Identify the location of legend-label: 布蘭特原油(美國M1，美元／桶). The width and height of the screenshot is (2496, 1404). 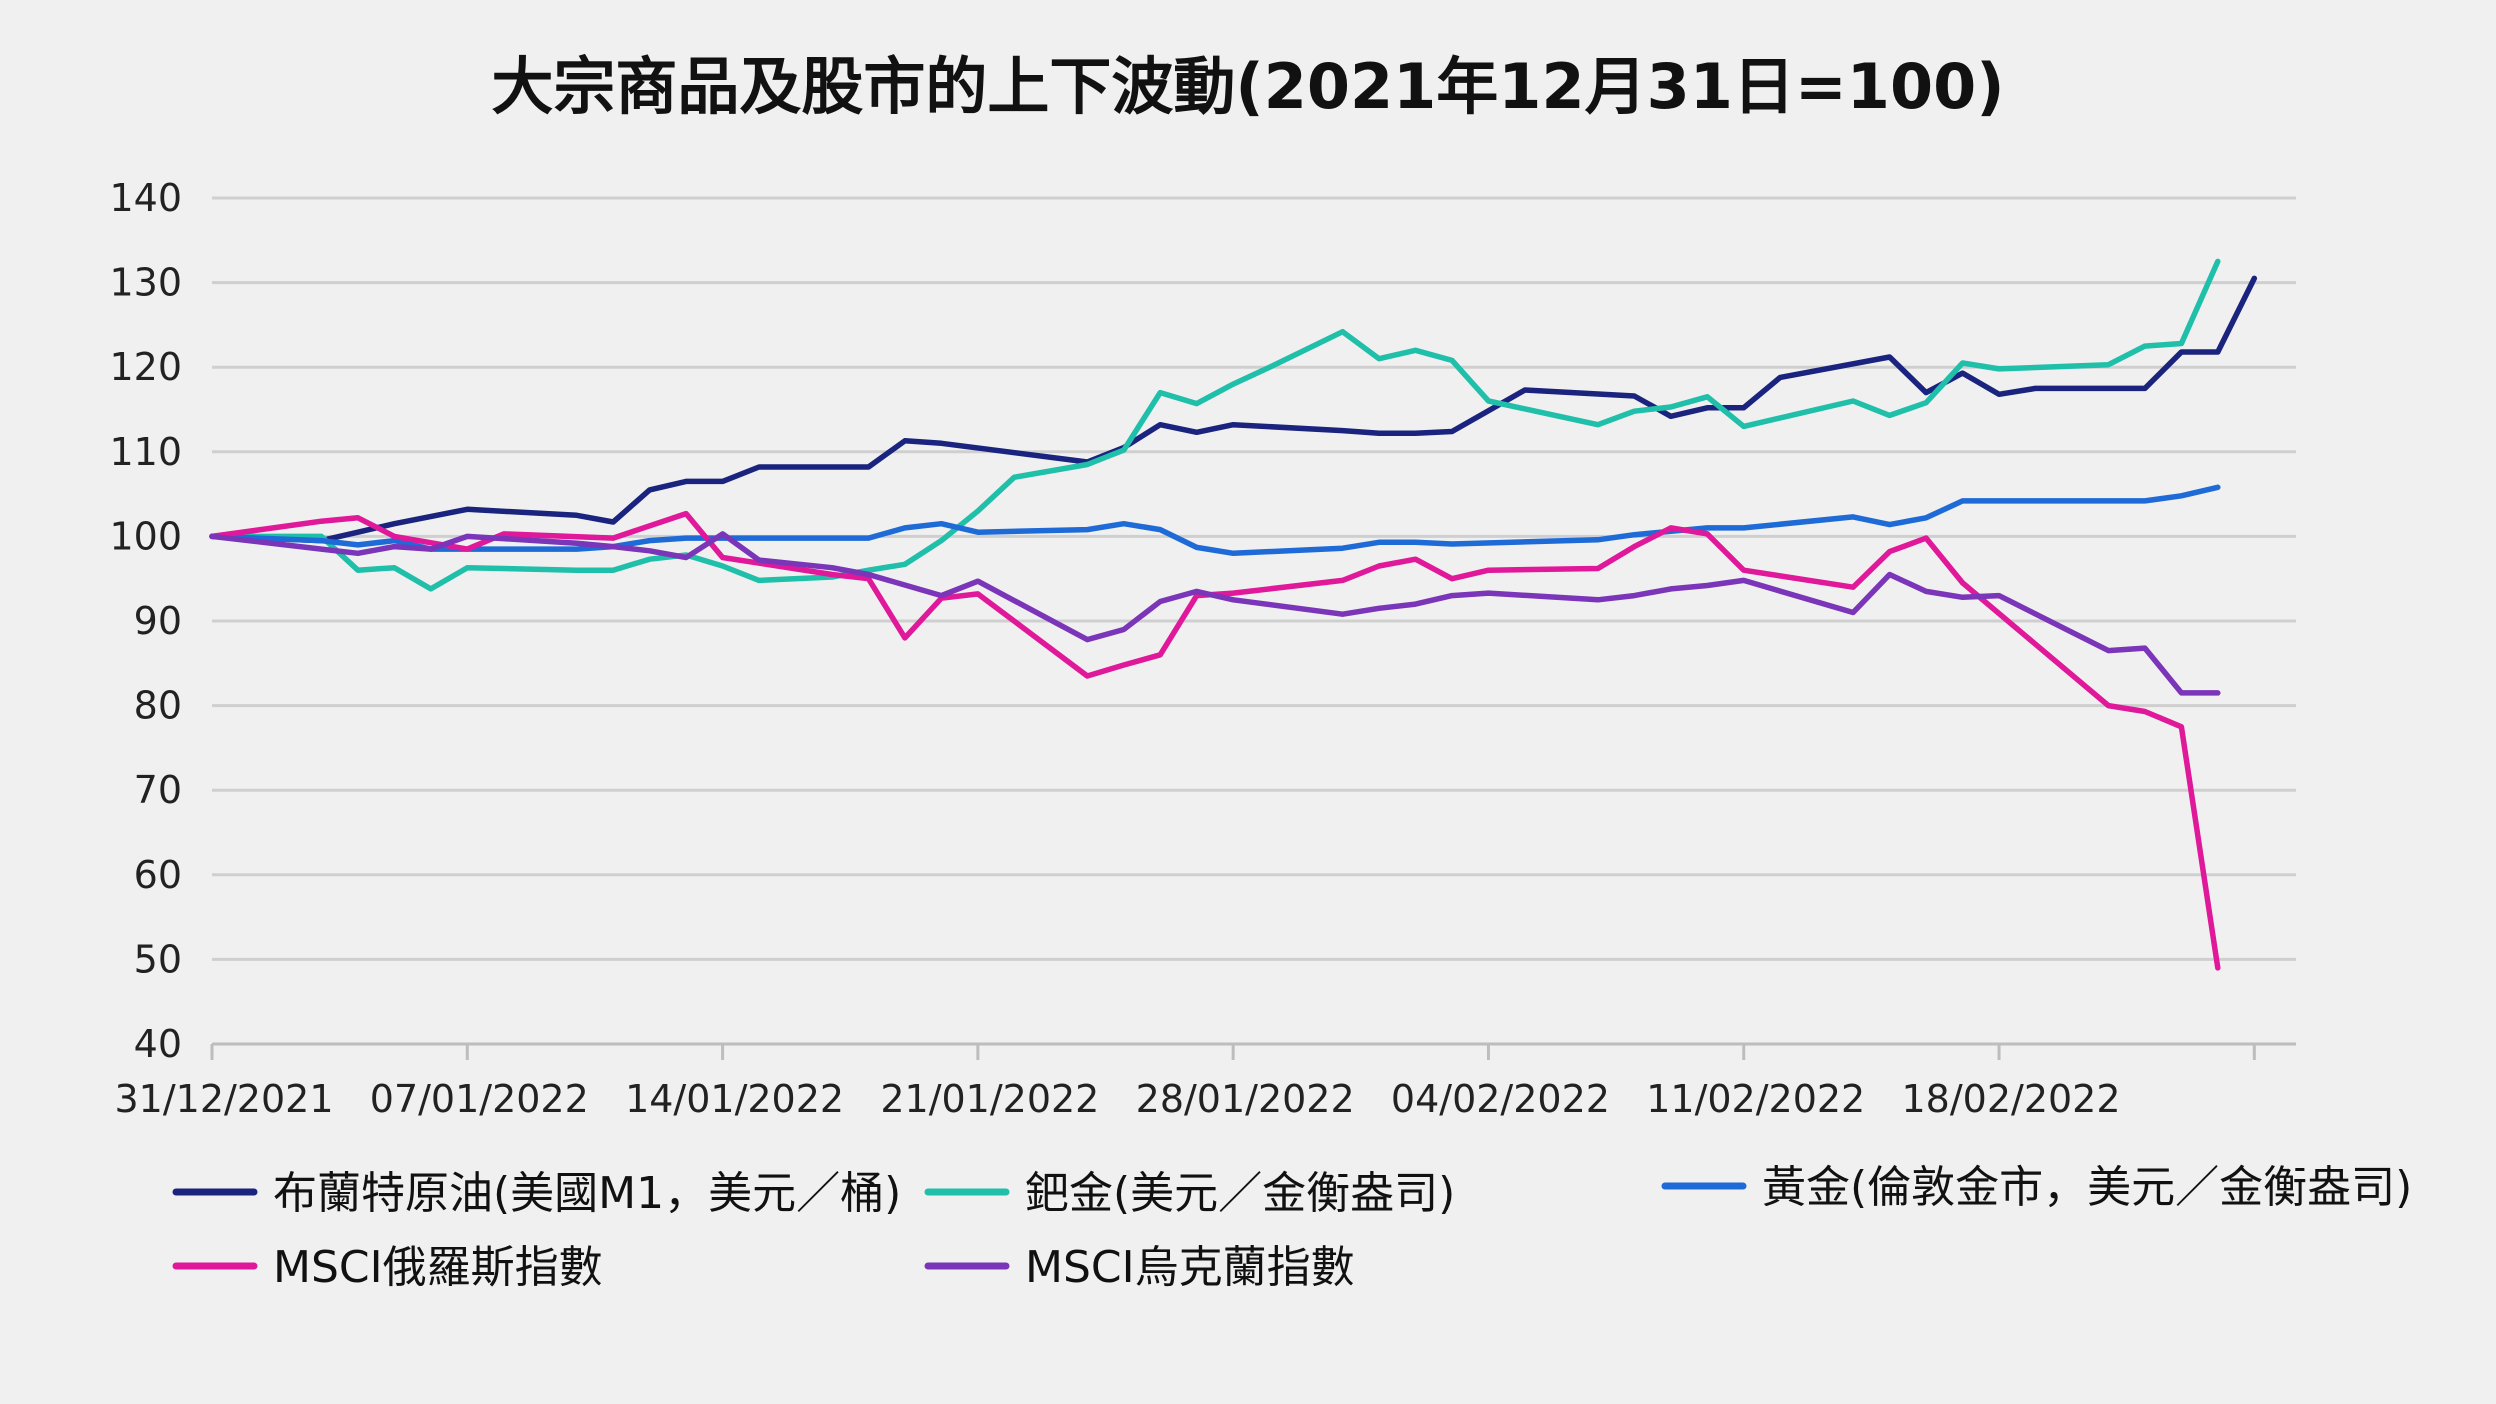
(587, 1193).